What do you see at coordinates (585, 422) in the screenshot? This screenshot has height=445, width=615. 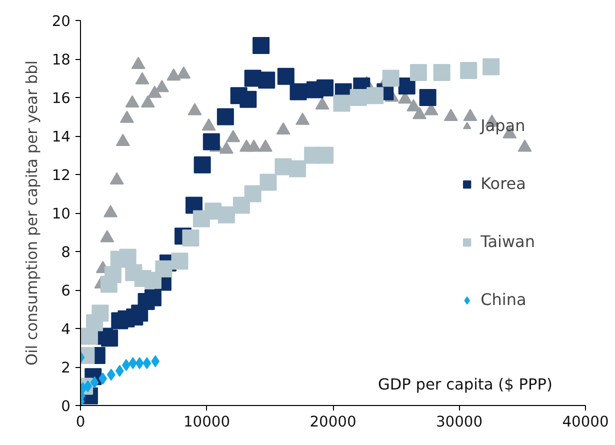 I see `x-tick-label: 40000` at bounding box center [585, 422].